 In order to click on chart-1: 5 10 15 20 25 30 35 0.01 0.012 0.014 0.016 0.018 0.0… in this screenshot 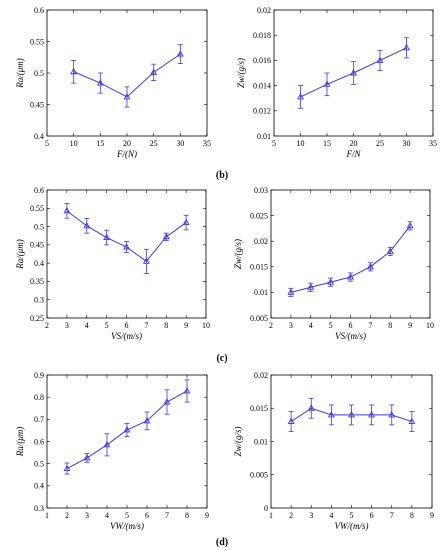, I will do `click(336, 82)`.